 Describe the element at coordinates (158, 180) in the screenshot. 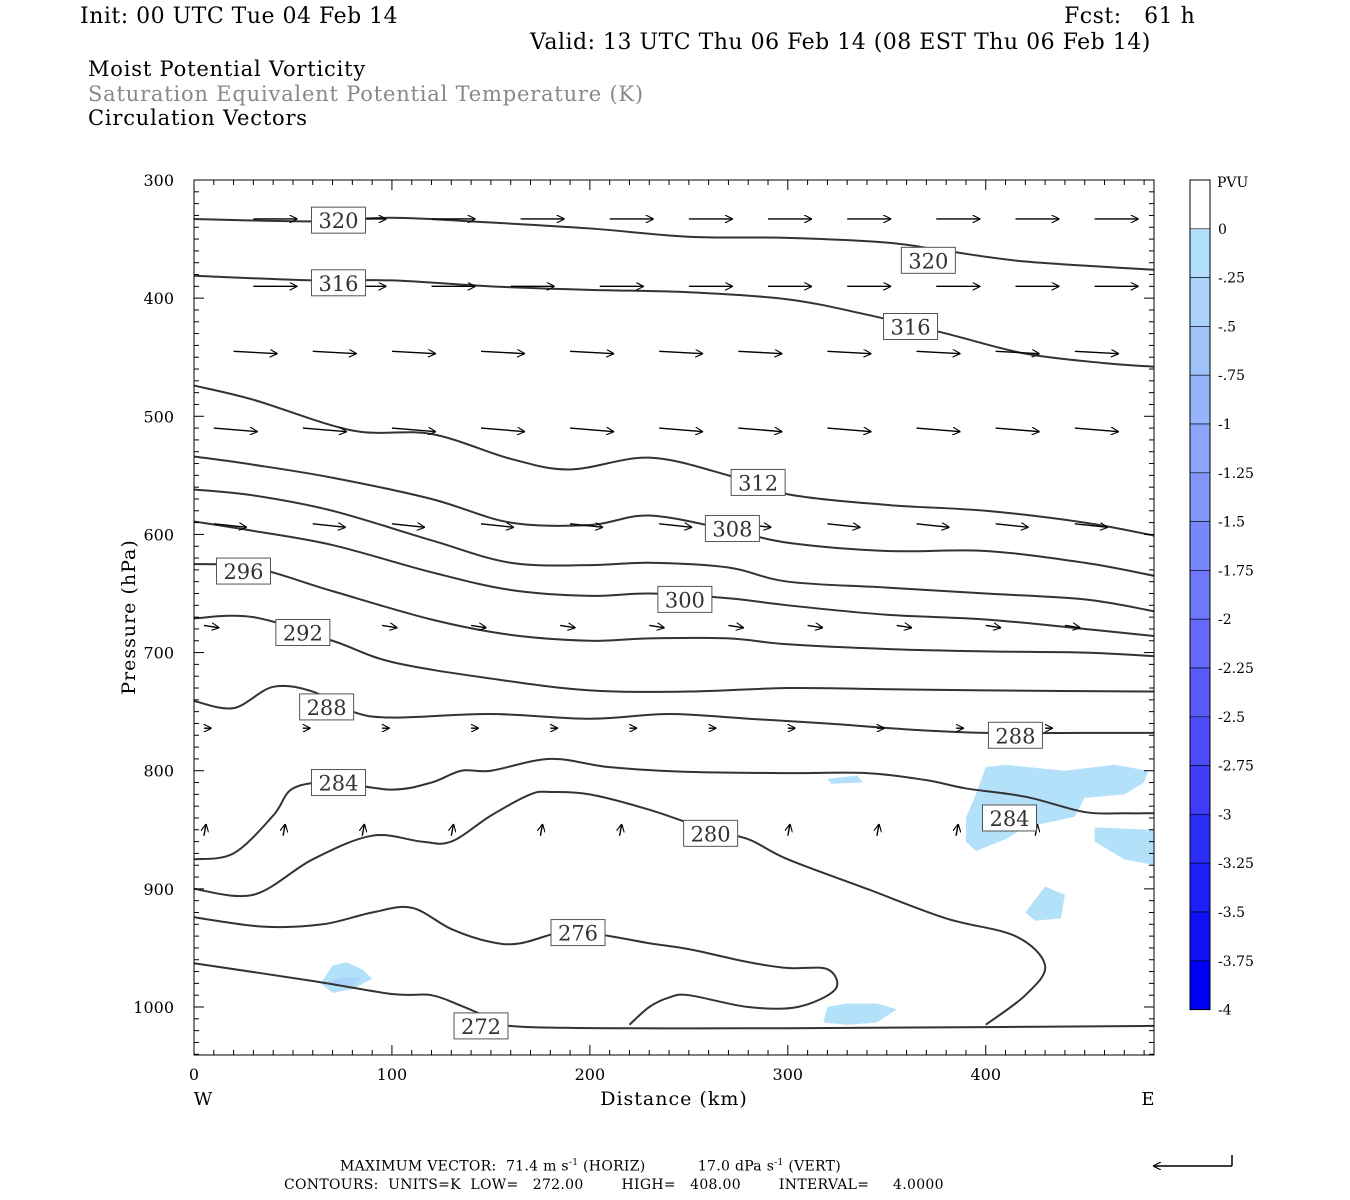

I see `y-tick-label: 300` at that location.